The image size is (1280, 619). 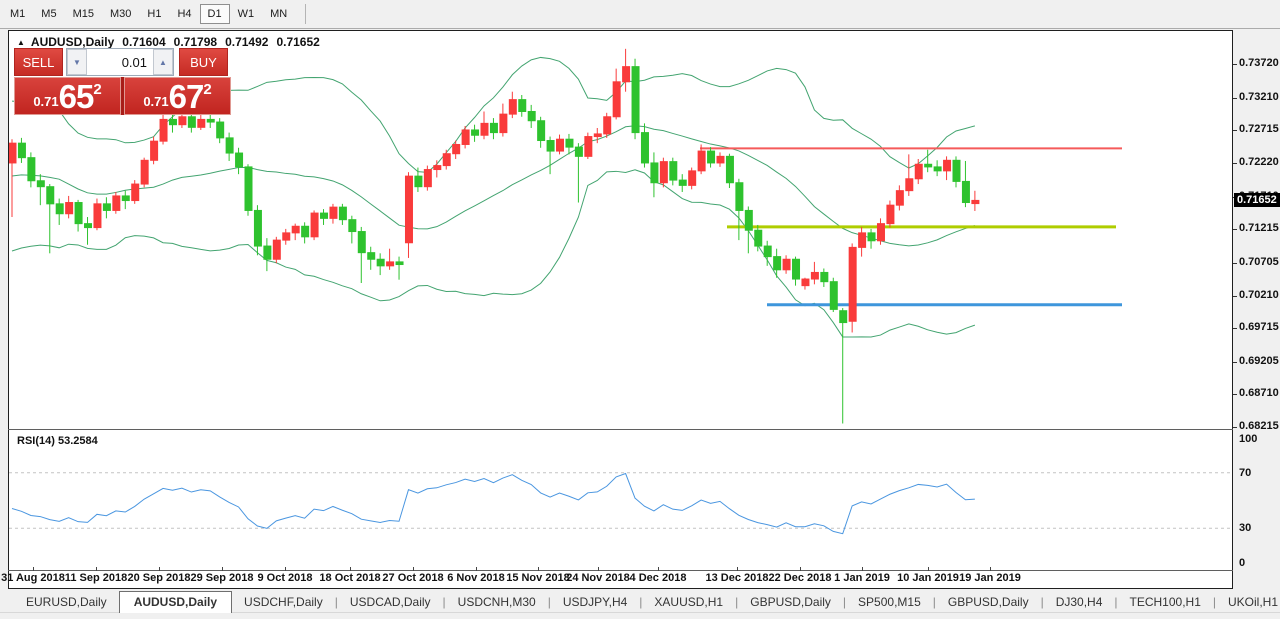 What do you see at coordinates (413, 578) in the screenshot?
I see `date-axis-label: 27 Oct 2018` at bounding box center [413, 578].